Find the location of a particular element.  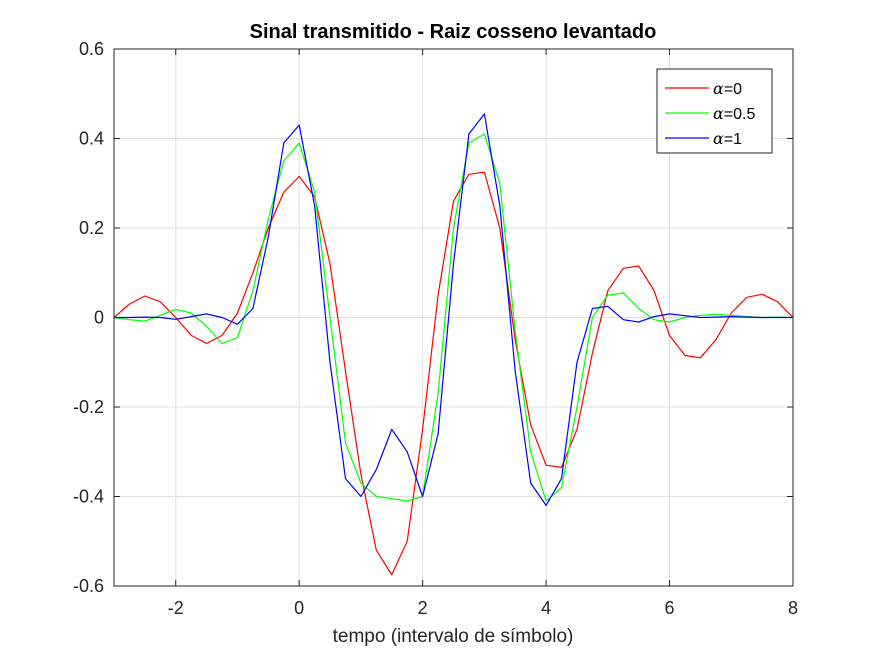

legend-label-2: α=1 is located at coordinates (727, 138).